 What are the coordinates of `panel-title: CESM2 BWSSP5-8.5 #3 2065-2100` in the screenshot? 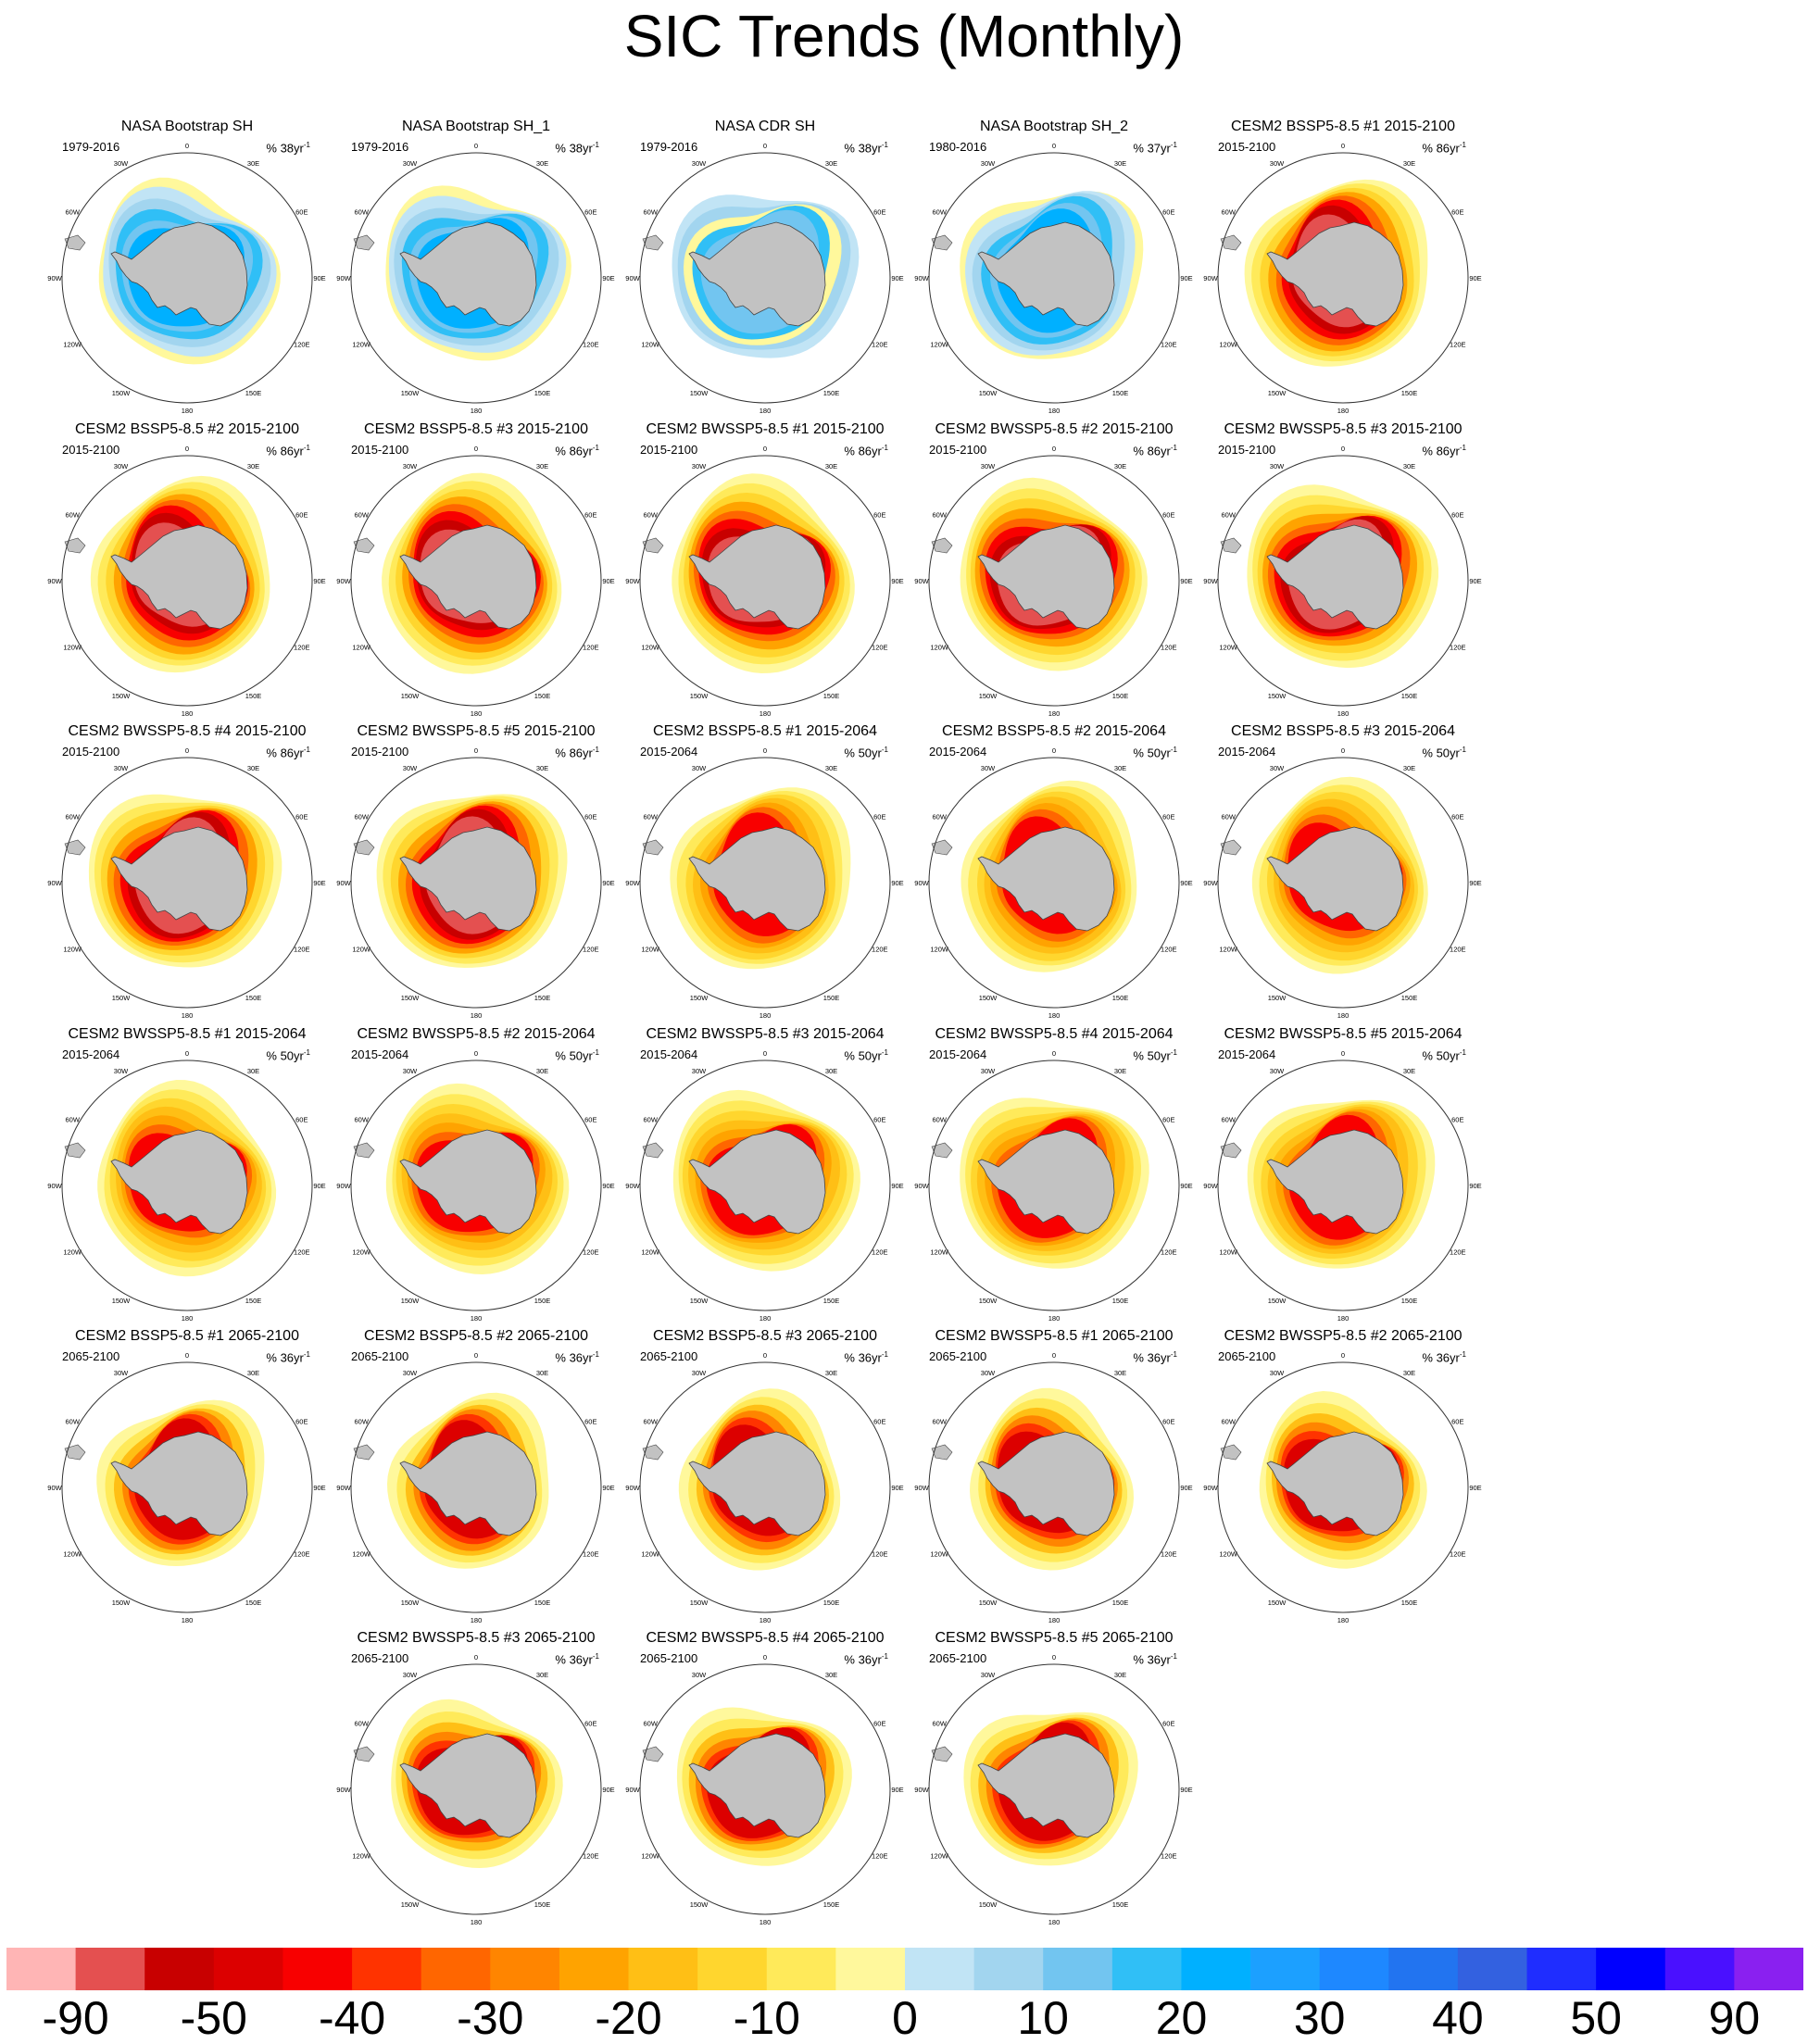 It's located at (476, 1638).